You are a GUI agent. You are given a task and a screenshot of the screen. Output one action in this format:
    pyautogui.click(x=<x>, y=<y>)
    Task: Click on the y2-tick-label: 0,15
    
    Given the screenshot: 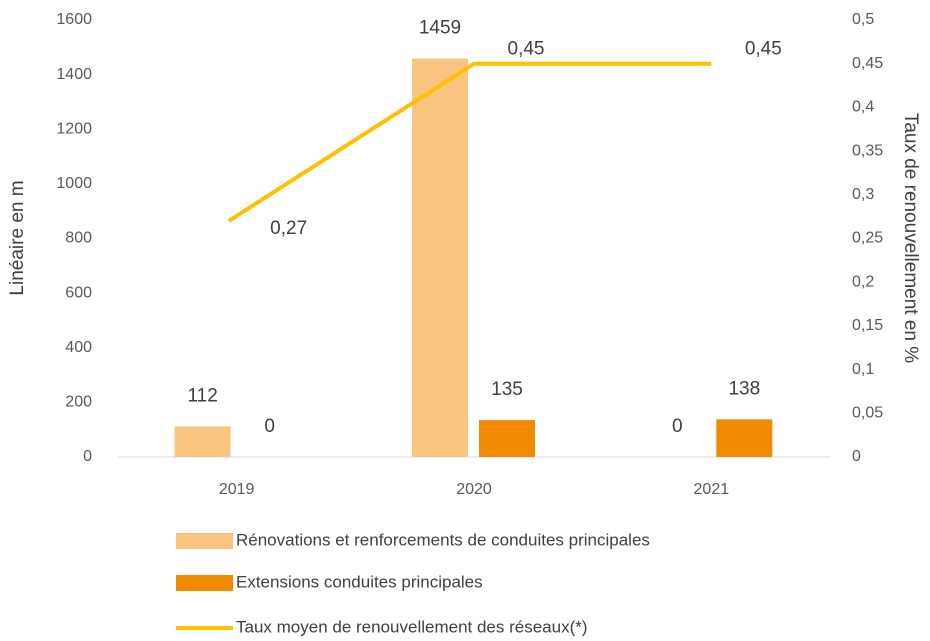 What is the action you would take?
    pyautogui.click(x=867, y=325)
    